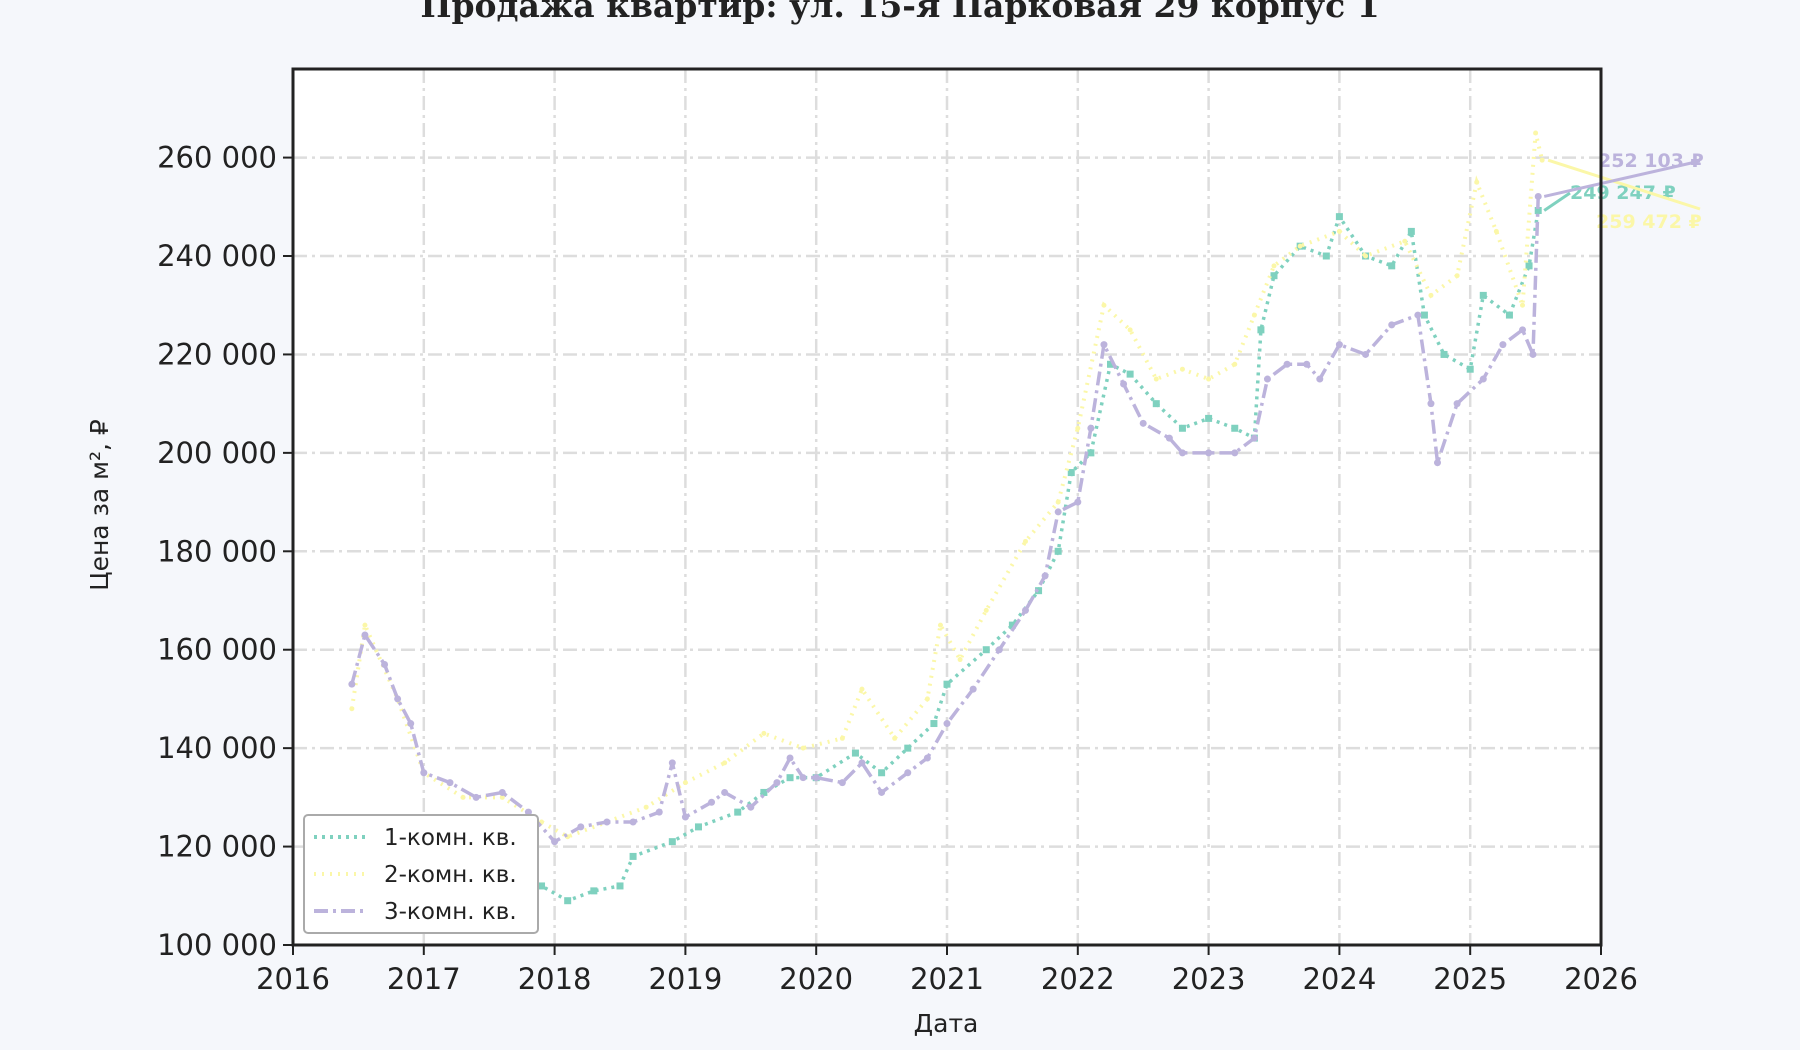 The height and width of the screenshot is (1050, 1800). What do you see at coordinates (293, 979) in the screenshot?
I see `x-tick-label: 2016` at bounding box center [293, 979].